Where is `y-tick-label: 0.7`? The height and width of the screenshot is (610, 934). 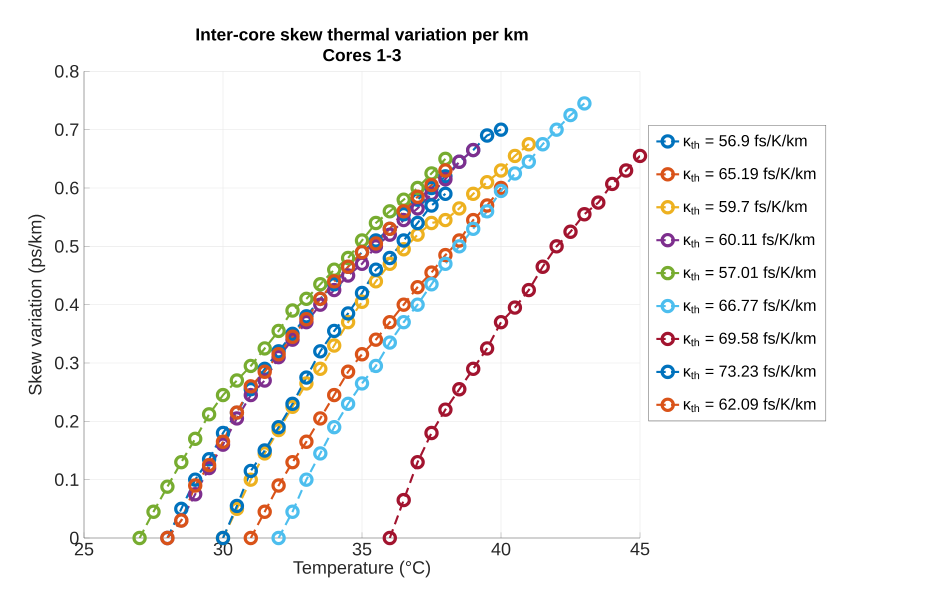
y-tick-label: 0.7 is located at coordinates (66, 129).